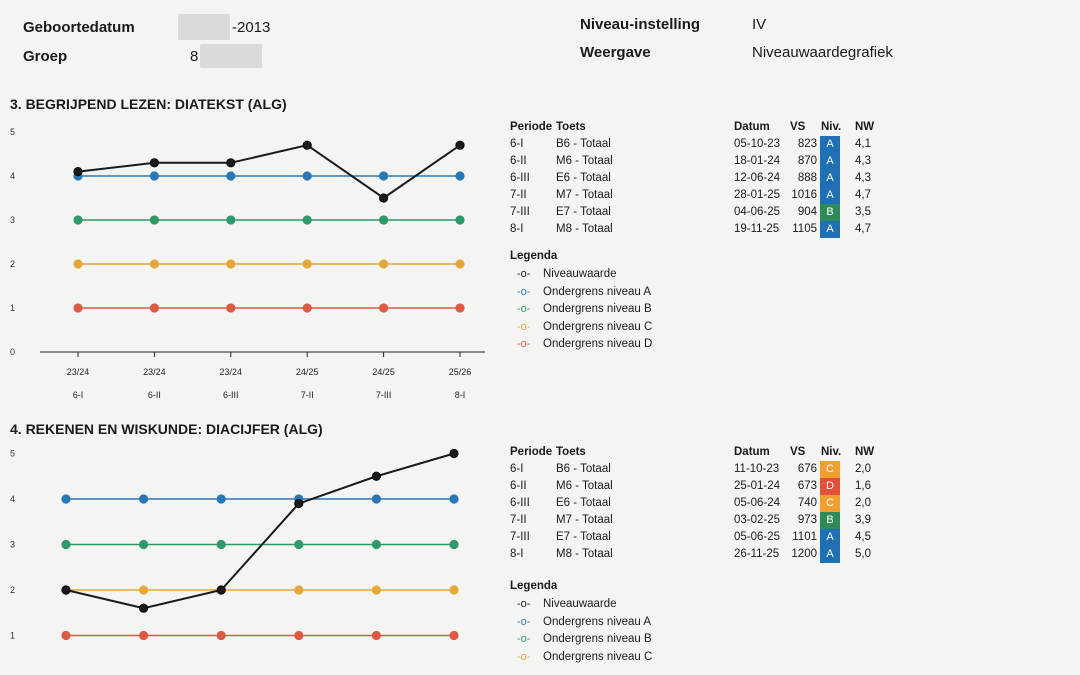 This screenshot has width=1080, height=675. Describe the element at coordinates (78, 395) in the screenshot. I see `x-tick-label: 6-I` at that location.